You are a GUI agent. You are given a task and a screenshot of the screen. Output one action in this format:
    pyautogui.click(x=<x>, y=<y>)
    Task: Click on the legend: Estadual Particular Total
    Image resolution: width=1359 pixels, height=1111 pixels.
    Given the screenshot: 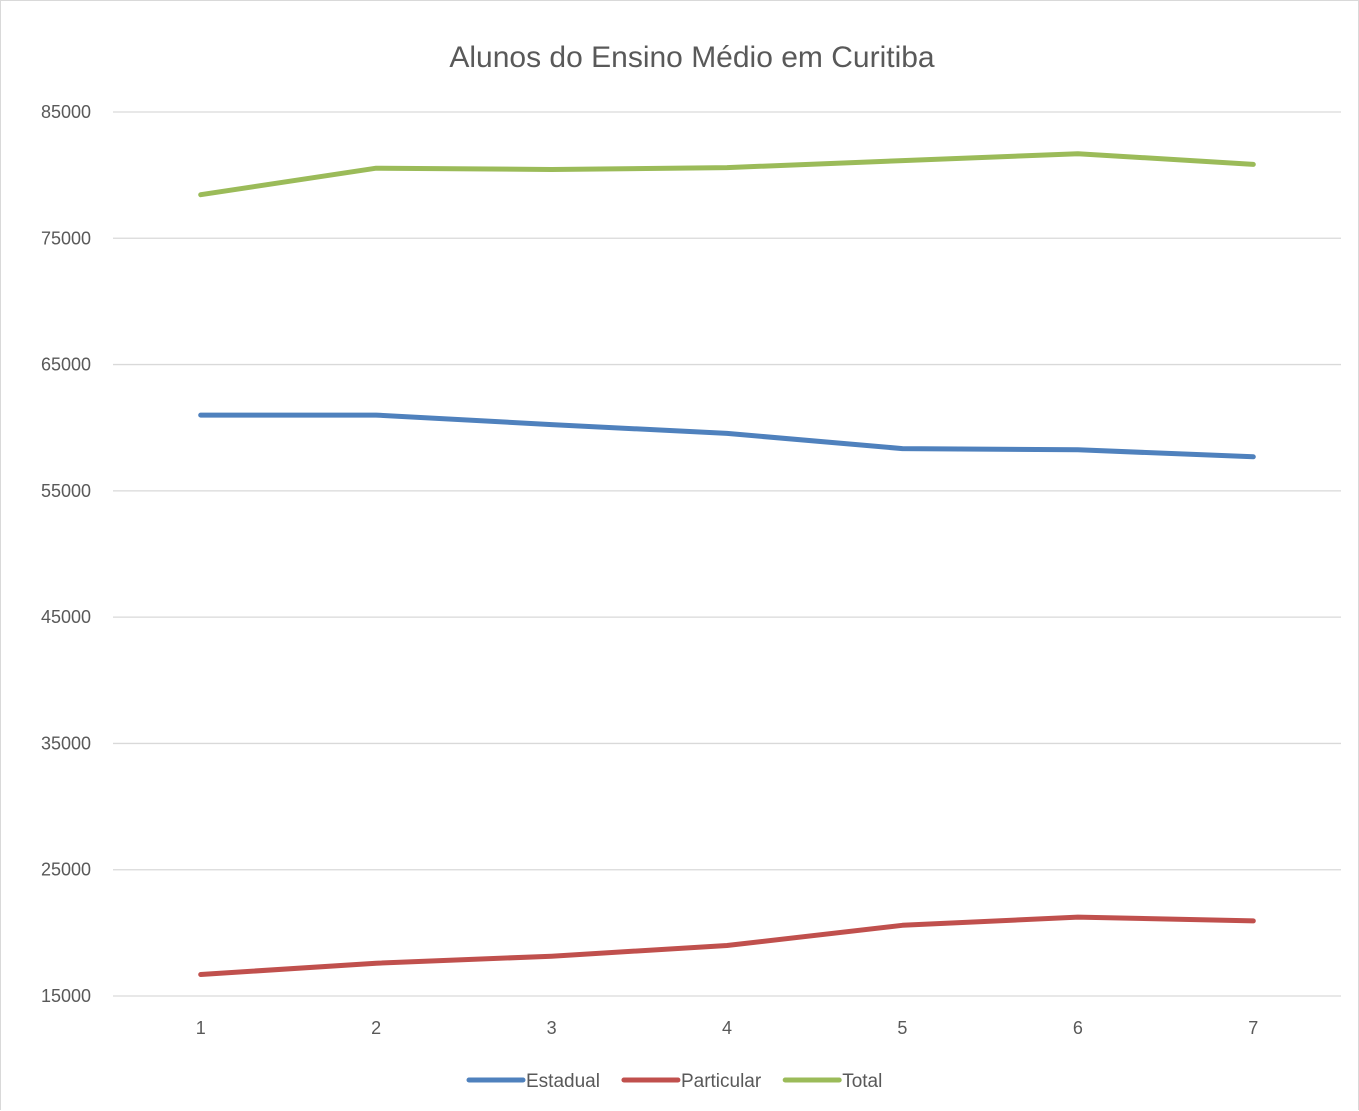 What is the action you would take?
    pyautogui.click(x=674, y=1081)
    